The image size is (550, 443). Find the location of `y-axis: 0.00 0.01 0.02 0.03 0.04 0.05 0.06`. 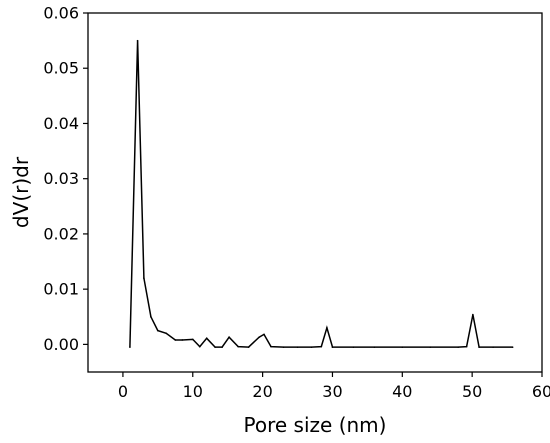

y-axis: 0.00 0.01 0.02 0.03 0.04 0.05 0.06 is located at coordinates (65, 179).